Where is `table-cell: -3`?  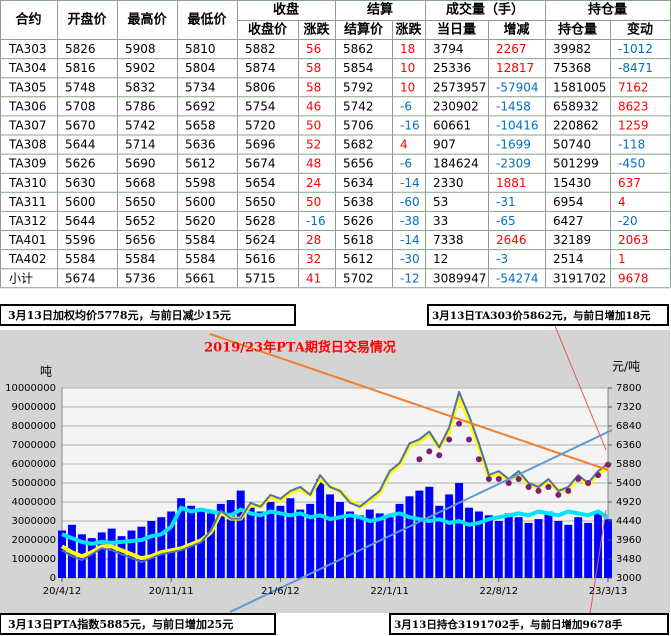
table-cell: -3 is located at coordinates (502, 259).